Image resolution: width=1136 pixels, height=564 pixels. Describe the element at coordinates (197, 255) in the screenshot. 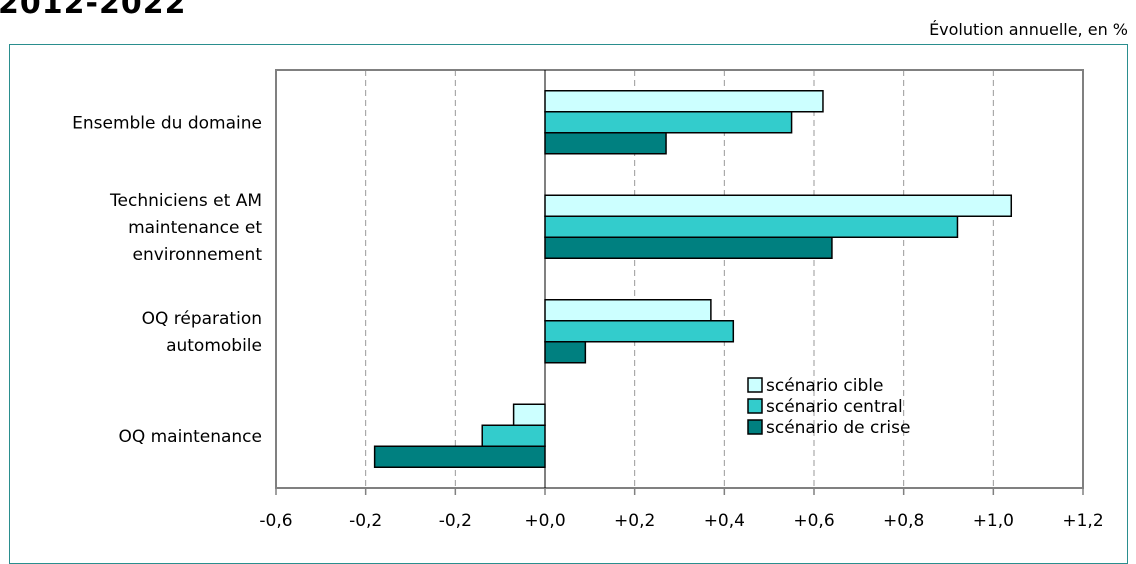

I see `category-label: environnement` at that location.